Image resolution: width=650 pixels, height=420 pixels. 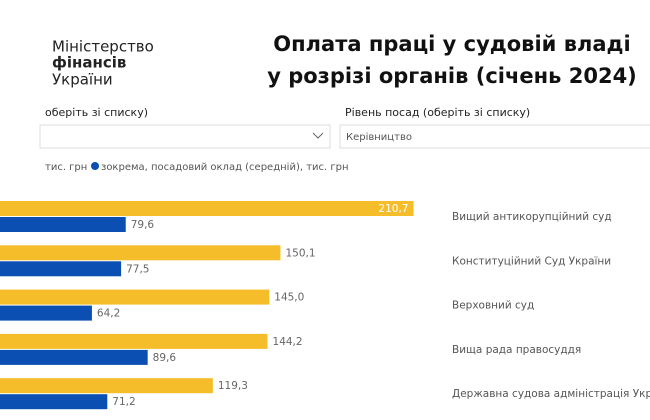 I want to click on filter-label: оберіть зі списку), so click(x=96, y=112).